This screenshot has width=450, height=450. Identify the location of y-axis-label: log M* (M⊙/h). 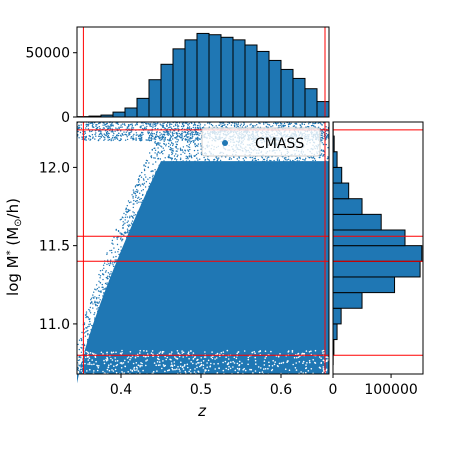
(14, 247).